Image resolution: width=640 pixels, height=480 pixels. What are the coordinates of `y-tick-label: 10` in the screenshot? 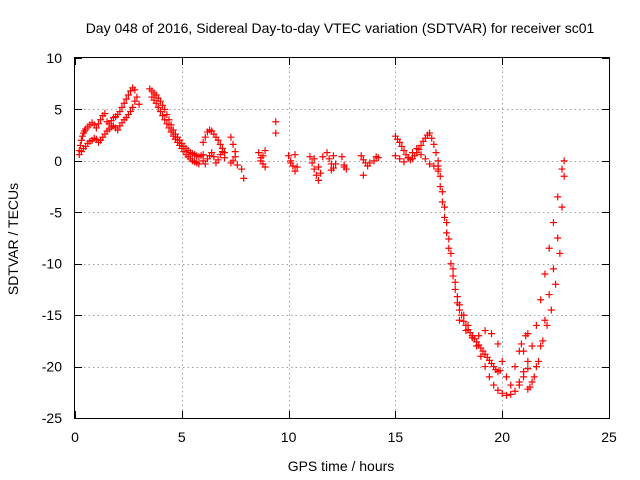 It's located at (54, 58).